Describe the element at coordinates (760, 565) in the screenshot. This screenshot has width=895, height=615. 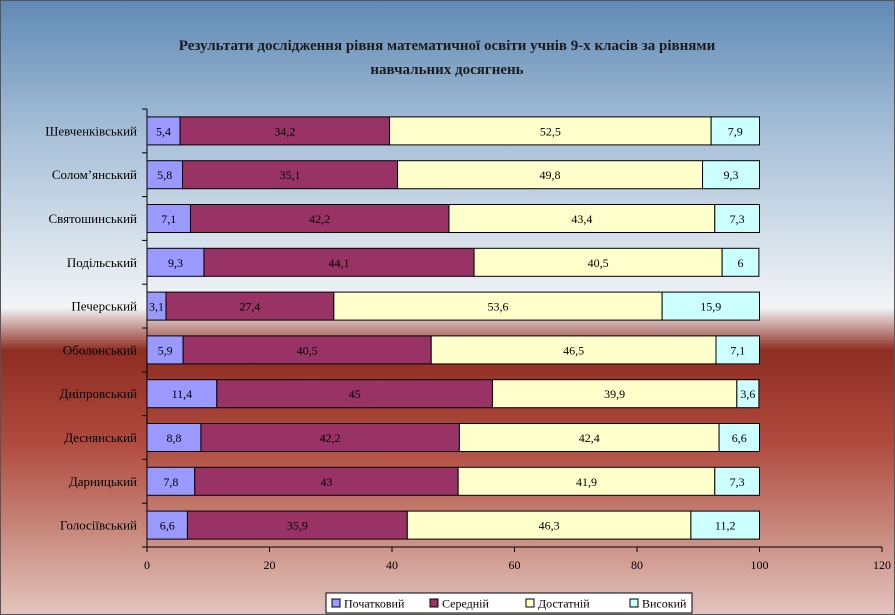
I see `x-tick-label: 100` at that location.